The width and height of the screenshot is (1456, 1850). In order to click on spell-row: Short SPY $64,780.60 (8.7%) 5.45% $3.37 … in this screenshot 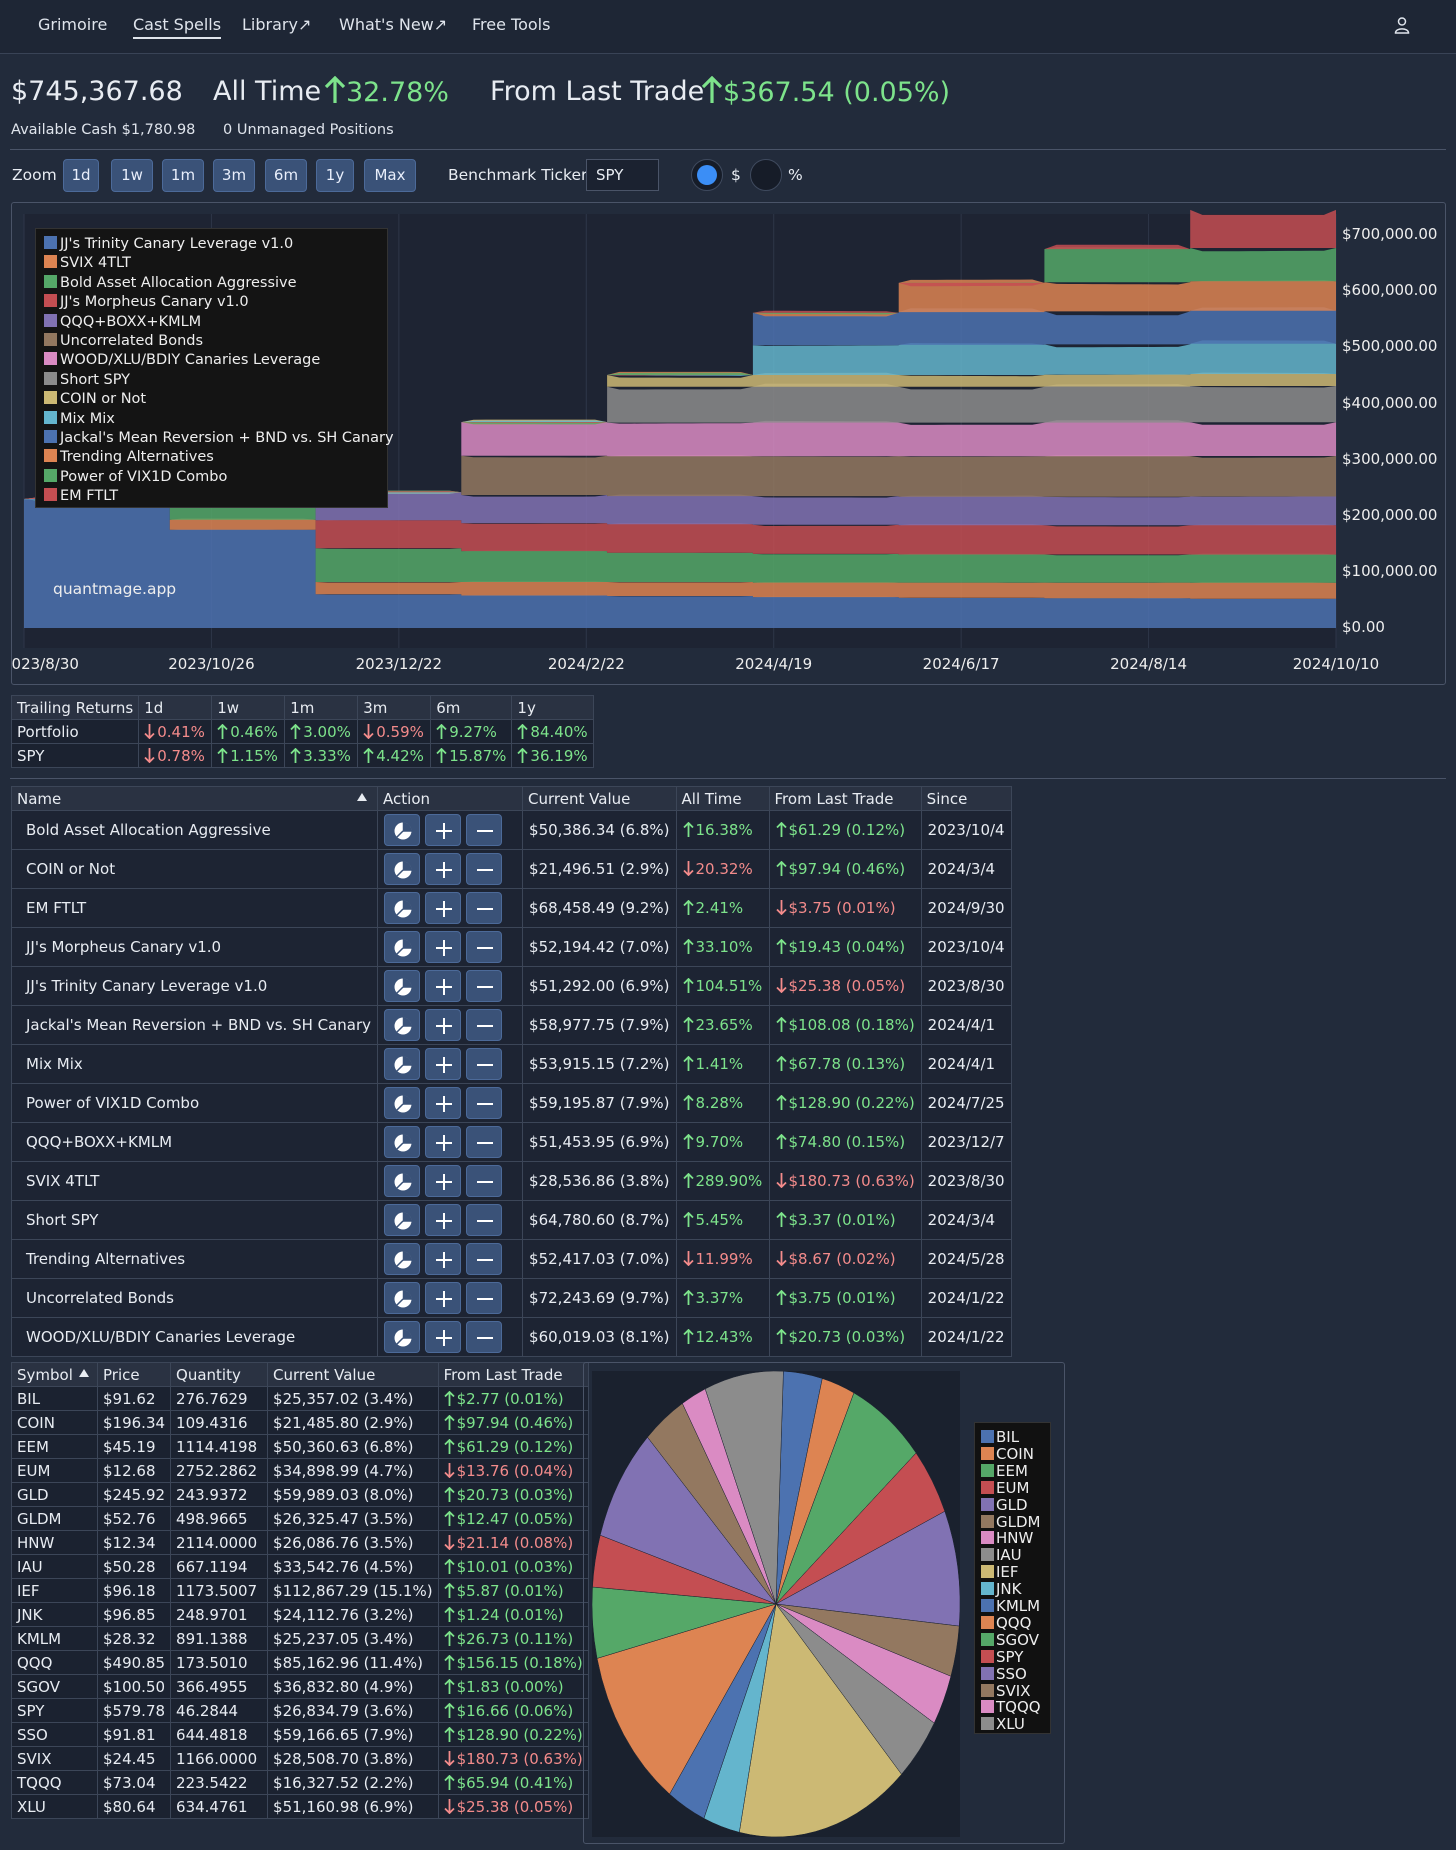, I will do `click(511, 1220)`.